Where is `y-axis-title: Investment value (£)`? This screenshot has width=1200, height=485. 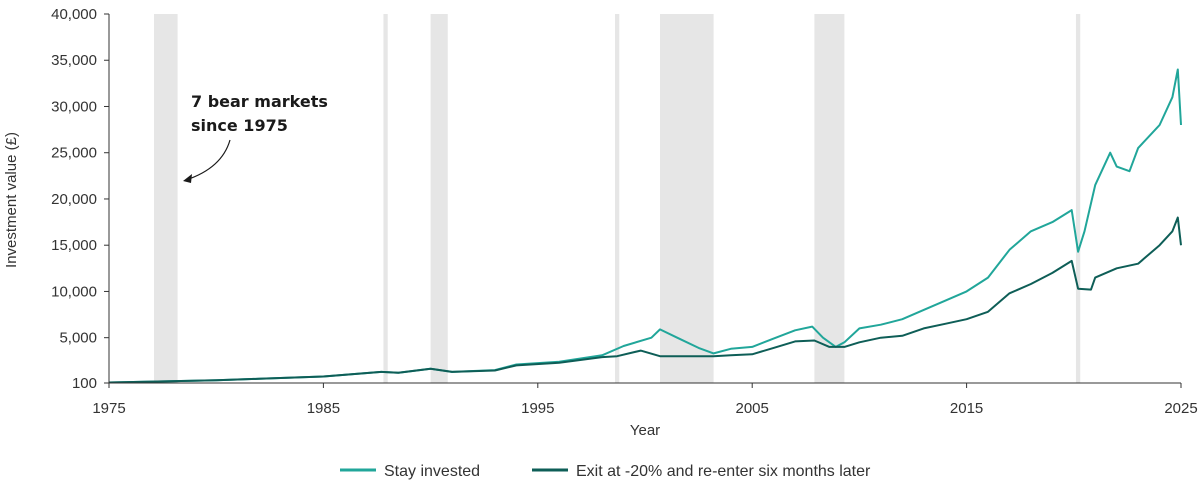
y-axis-title: Investment value (£) is located at coordinates (11, 200).